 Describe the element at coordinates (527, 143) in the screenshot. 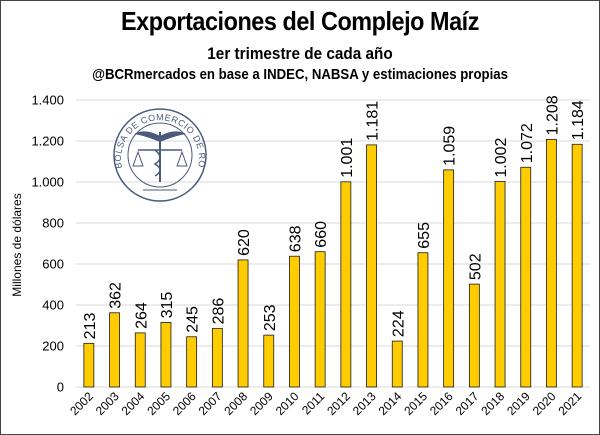

I see `data-label-2019: 1.072` at that location.